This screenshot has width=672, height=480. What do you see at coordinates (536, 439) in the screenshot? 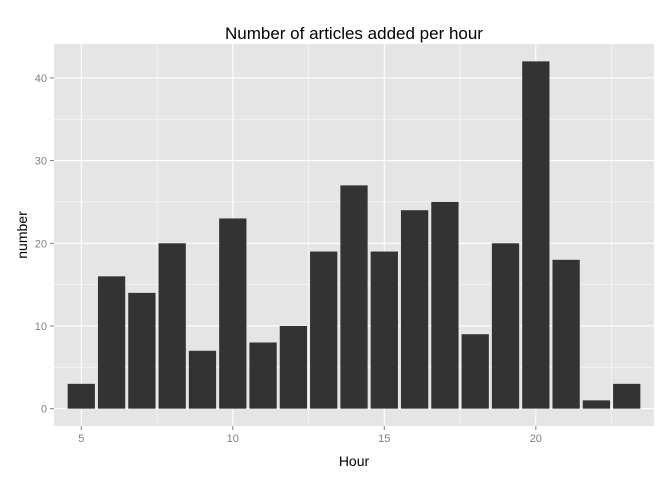
I see `x-tick-label: 20` at bounding box center [536, 439].